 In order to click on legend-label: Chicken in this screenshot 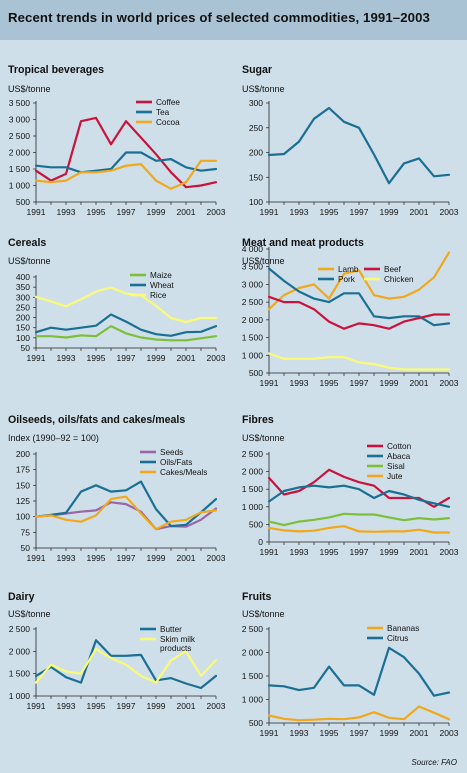, I will do `click(399, 279)`.